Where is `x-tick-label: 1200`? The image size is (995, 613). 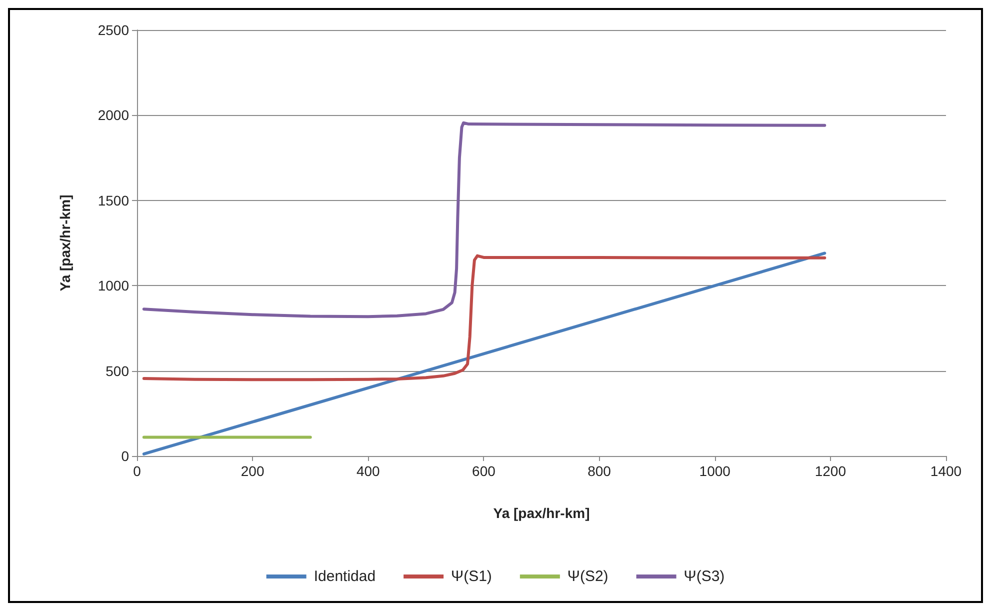 x-tick-label: 1200 is located at coordinates (830, 471).